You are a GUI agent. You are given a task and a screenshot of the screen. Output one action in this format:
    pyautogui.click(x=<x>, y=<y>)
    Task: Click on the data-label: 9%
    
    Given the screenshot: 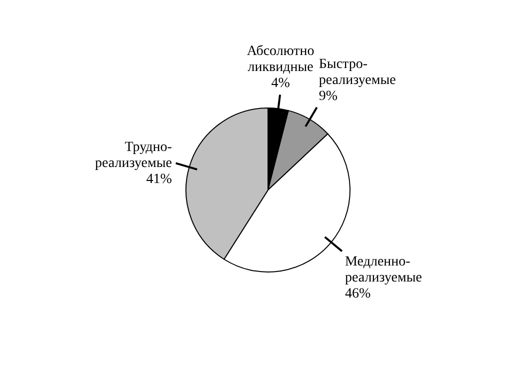 What is the action you would take?
    pyautogui.click(x=328, y=96)
    